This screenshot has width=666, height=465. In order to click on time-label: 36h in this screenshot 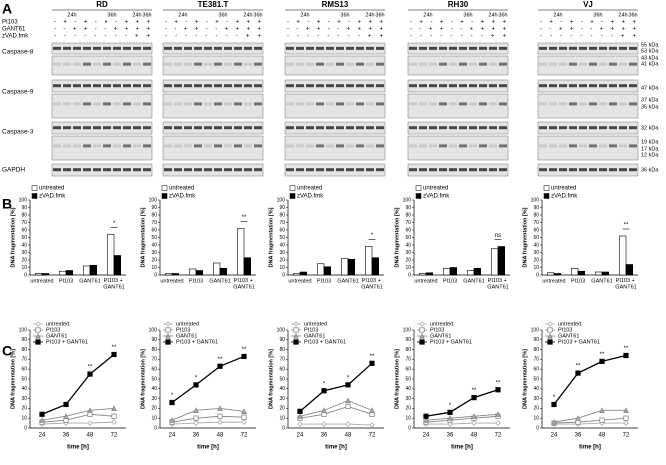, I will do `click(467, 15)`.